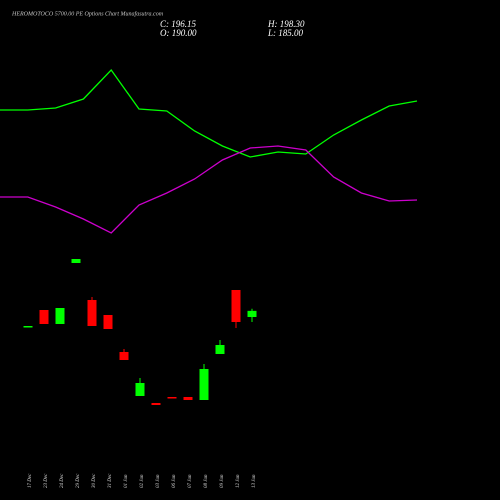  What do you see at coordinates (222, 481) in the screenshot?
I see `x-tick-label: 09 Jan` at bounding box center [222, 481].